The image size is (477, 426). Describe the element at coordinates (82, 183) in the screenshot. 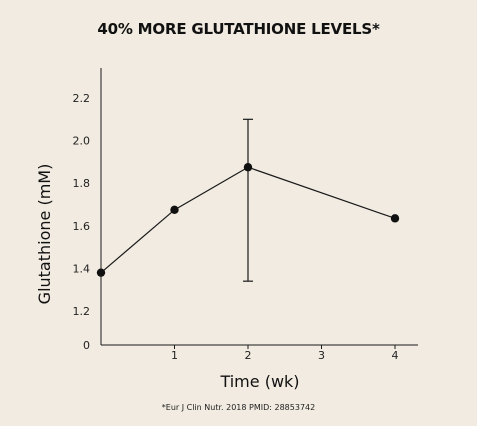

I see `y-tick-label: 1.8` at that location.